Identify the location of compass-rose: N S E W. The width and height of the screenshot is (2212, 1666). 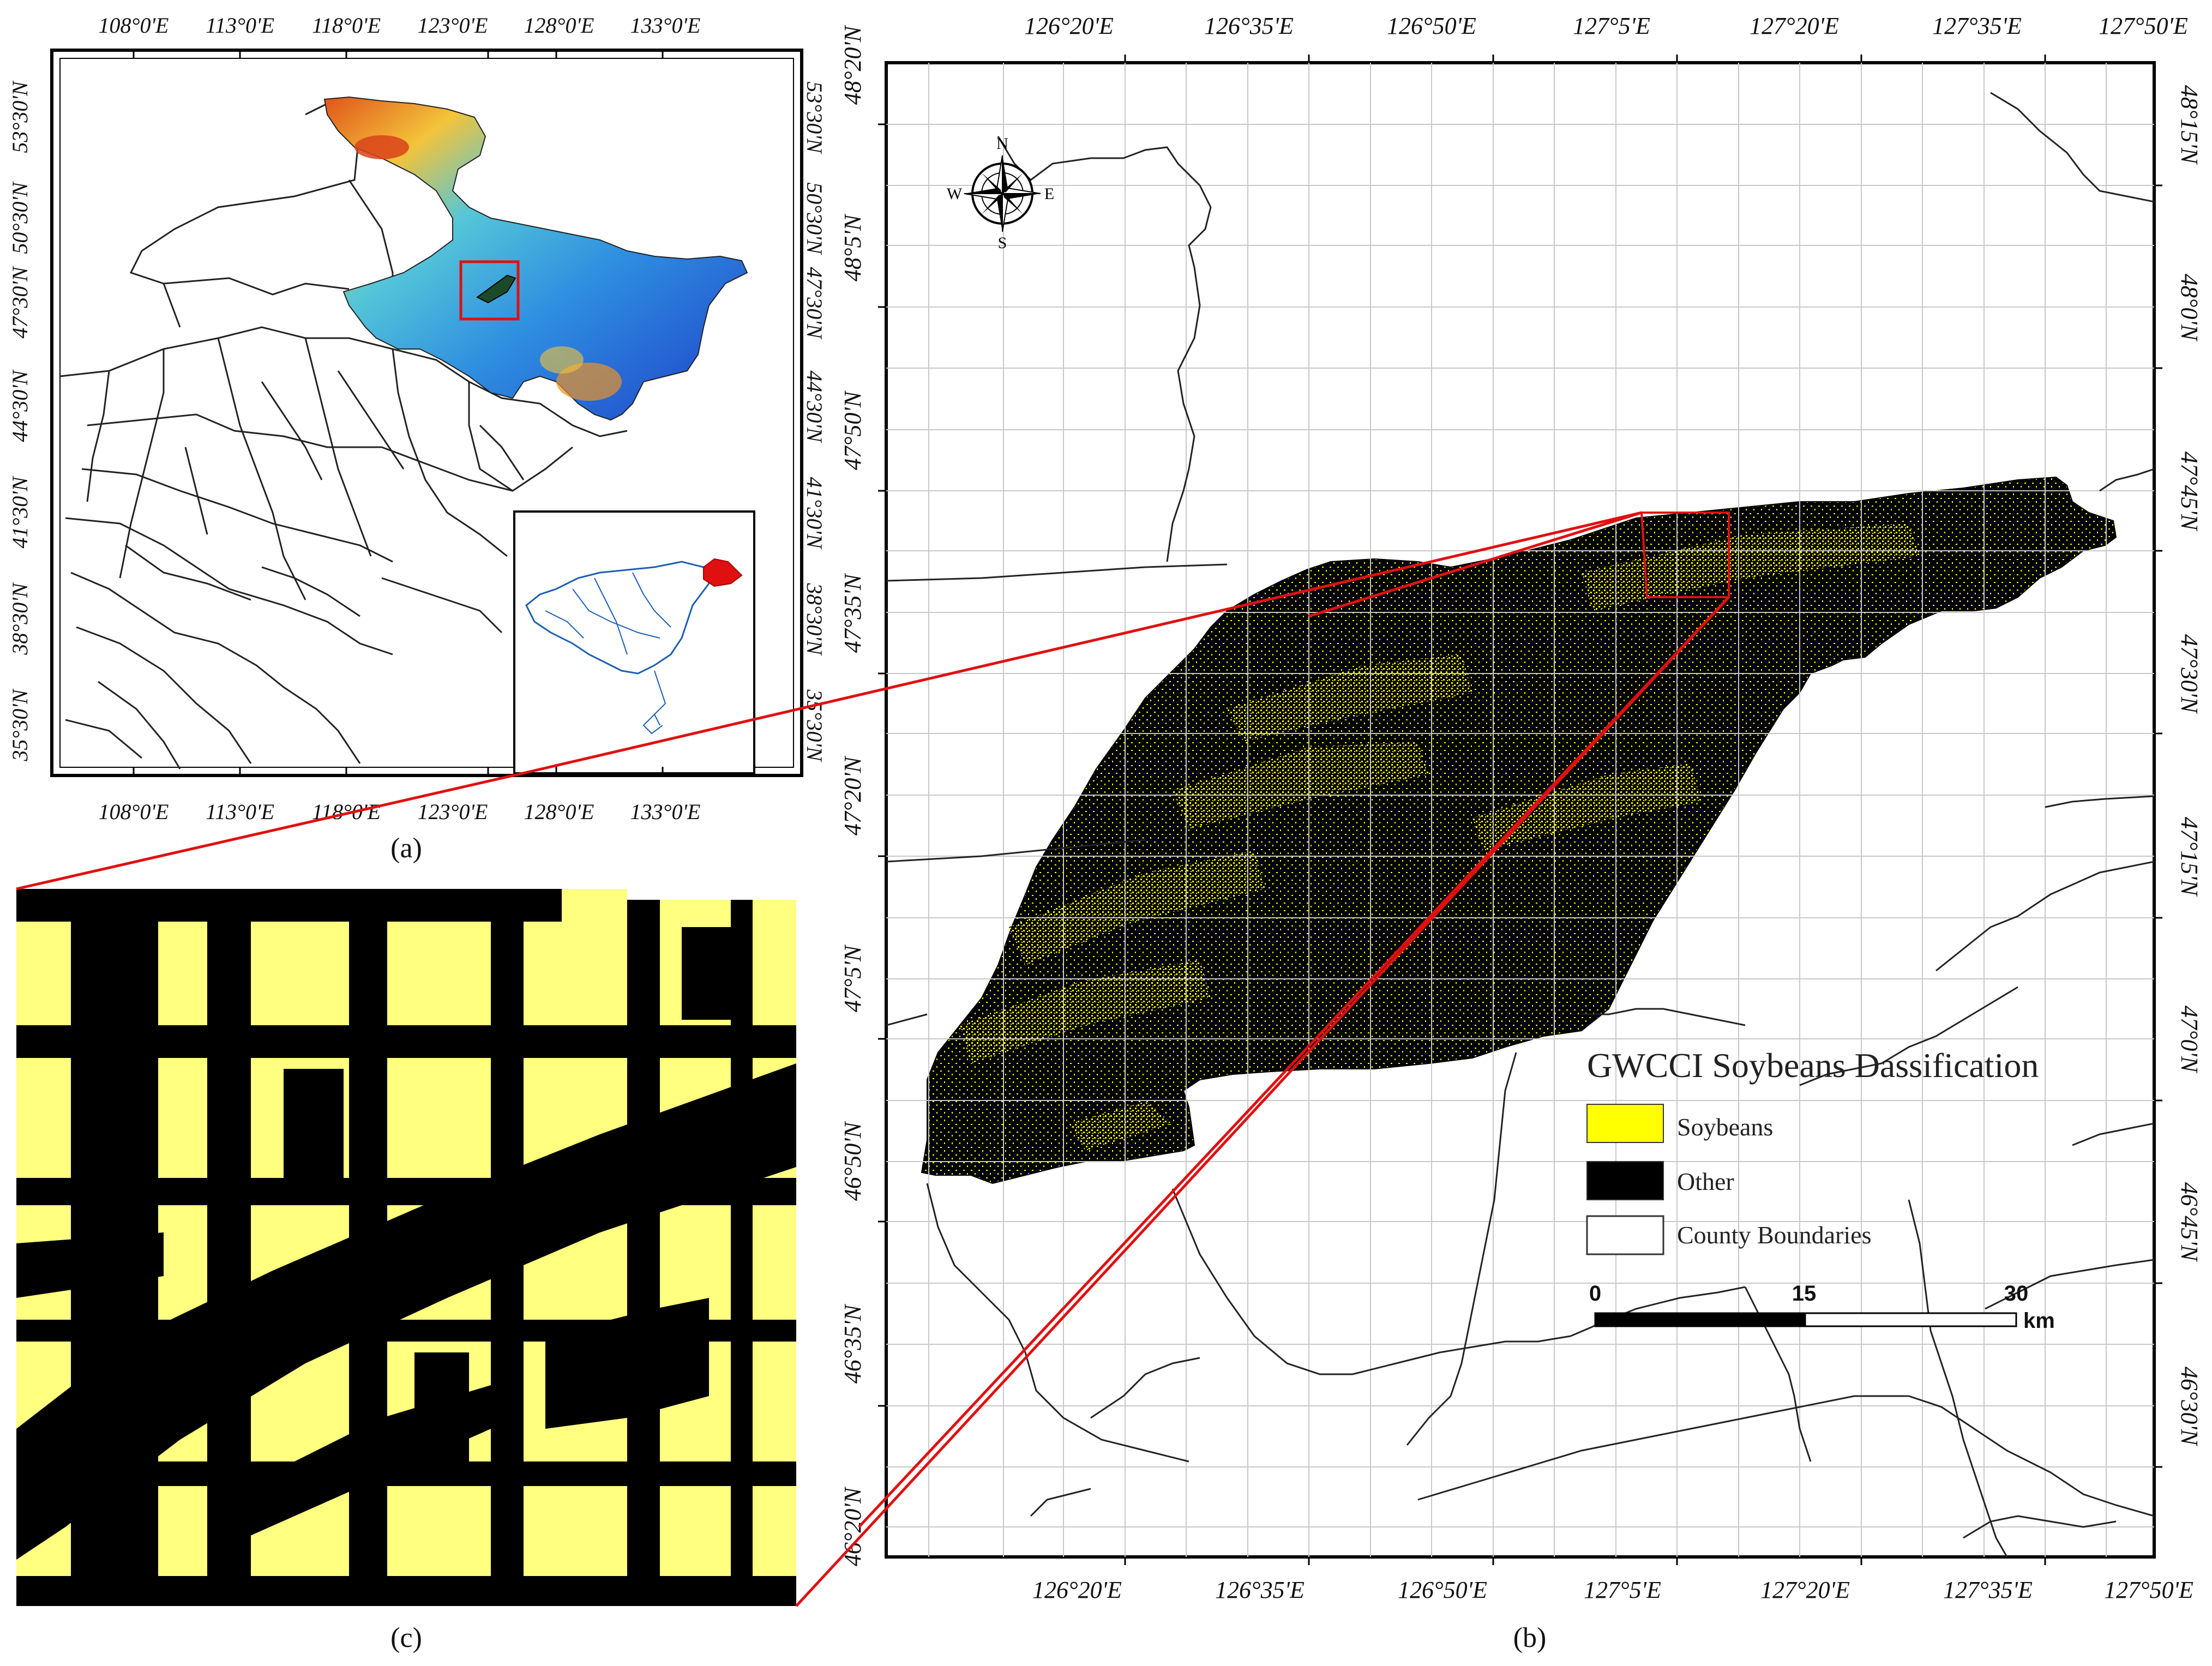
(1000, 194).